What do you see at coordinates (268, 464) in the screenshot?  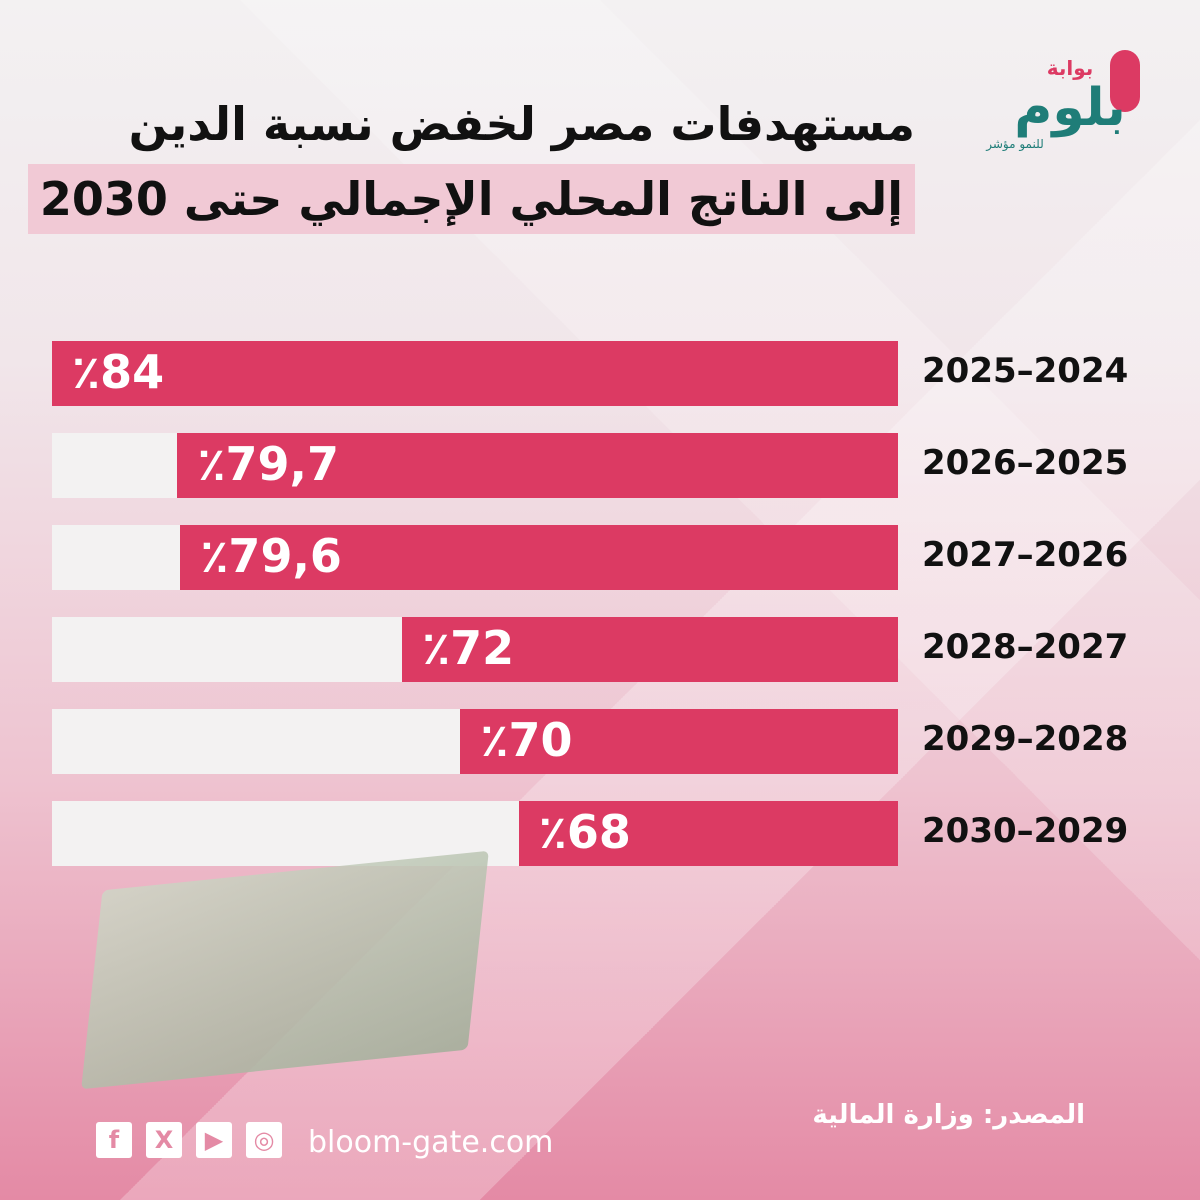 I see `value-label: ٪79,7` at bounding box center [268, 464].